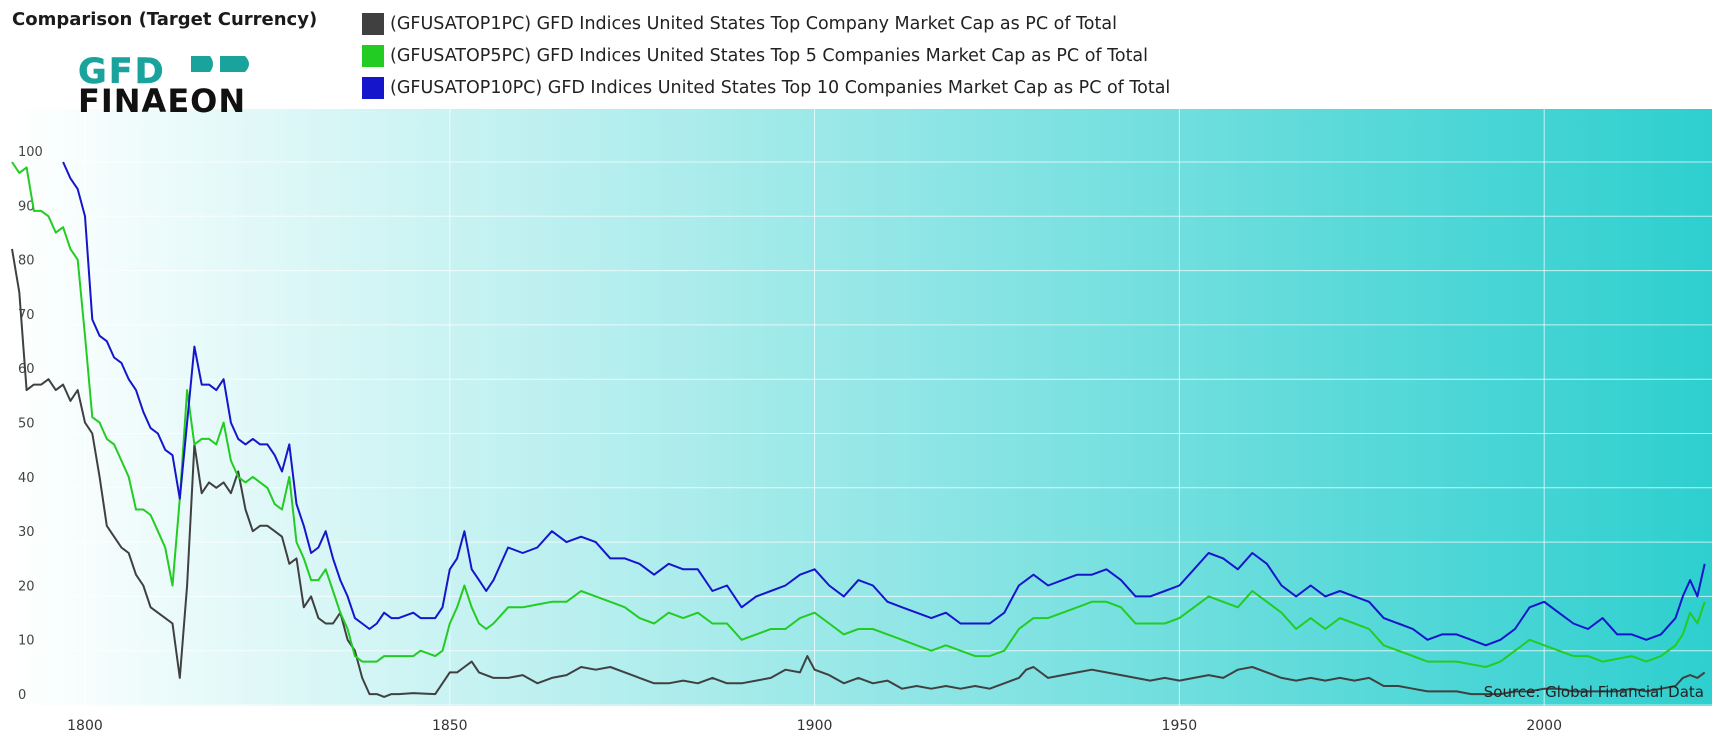  I want to click on x-tick-label: 1950, so click(1180, 726).